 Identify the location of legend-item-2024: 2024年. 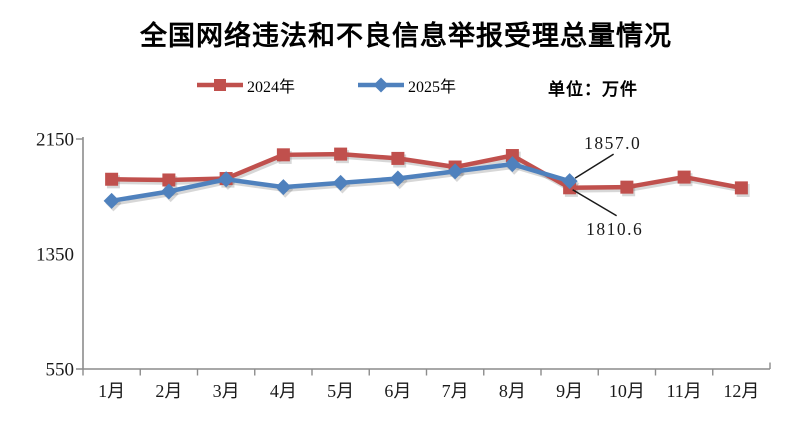
(246, 85).